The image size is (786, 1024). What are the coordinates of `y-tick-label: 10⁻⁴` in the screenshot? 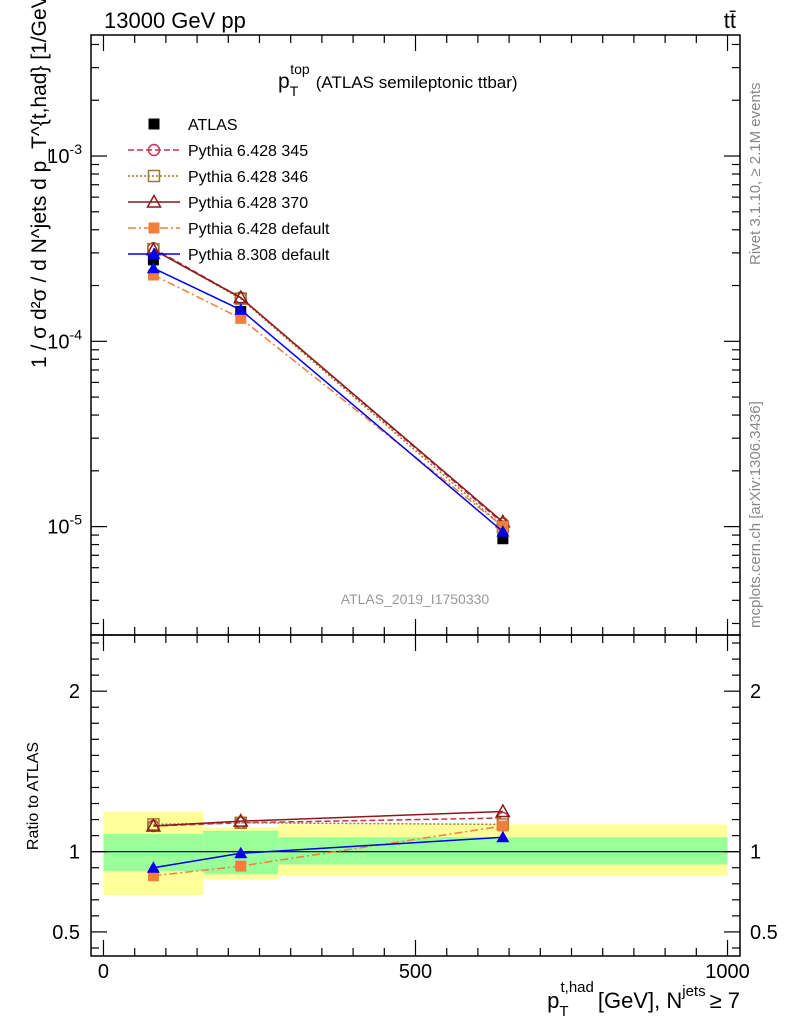 It's located at (64, 339).